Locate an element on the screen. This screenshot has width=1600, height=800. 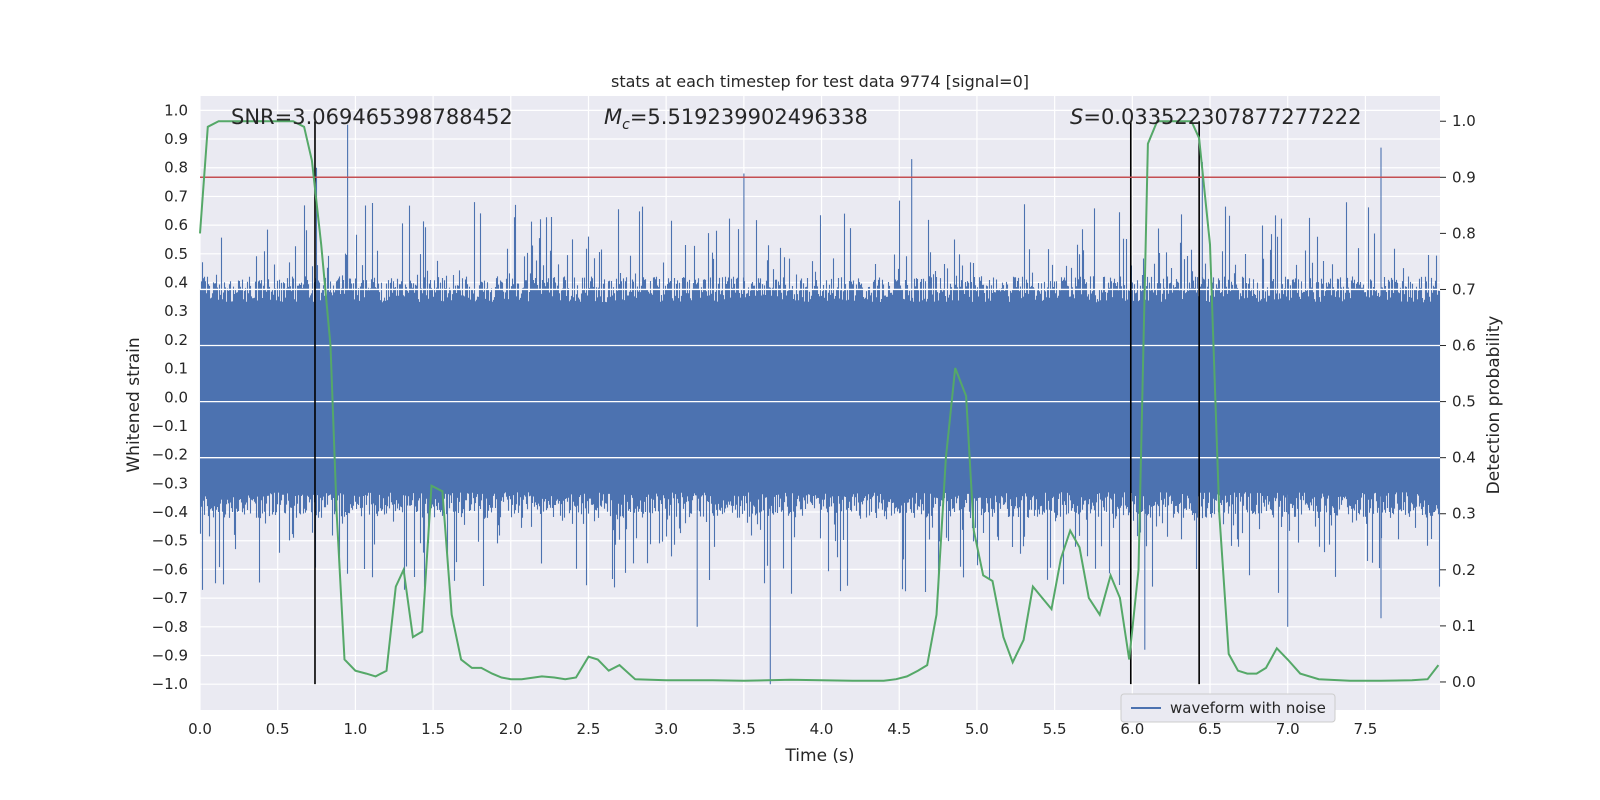
x-tick-label: 1.0 is located at coordinates (355, 729).